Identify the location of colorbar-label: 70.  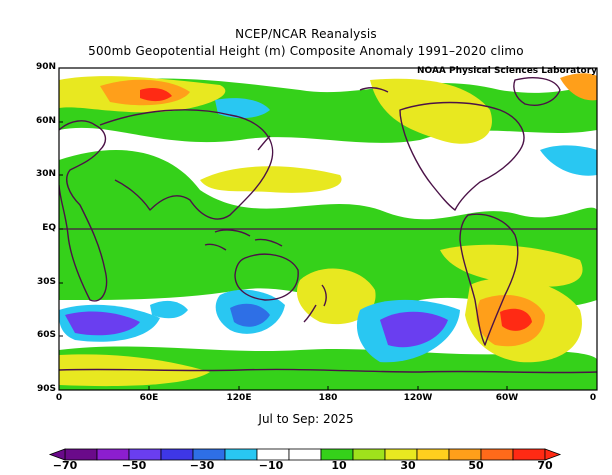
(545, 465).